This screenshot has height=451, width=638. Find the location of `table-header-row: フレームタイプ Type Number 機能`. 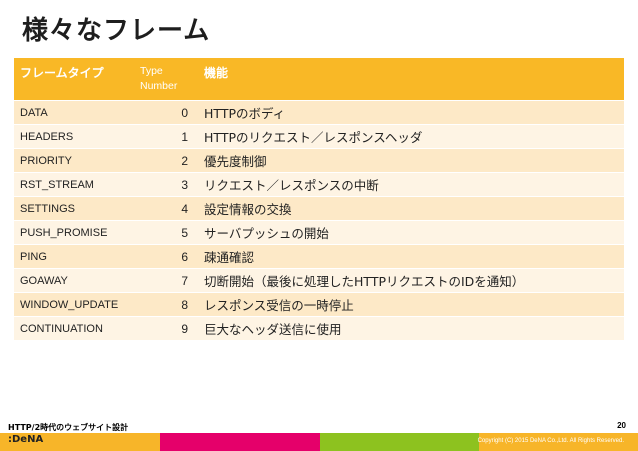

table-header-row: フレームタイプ Type Number 機能 is located at coordinates (319, 79).